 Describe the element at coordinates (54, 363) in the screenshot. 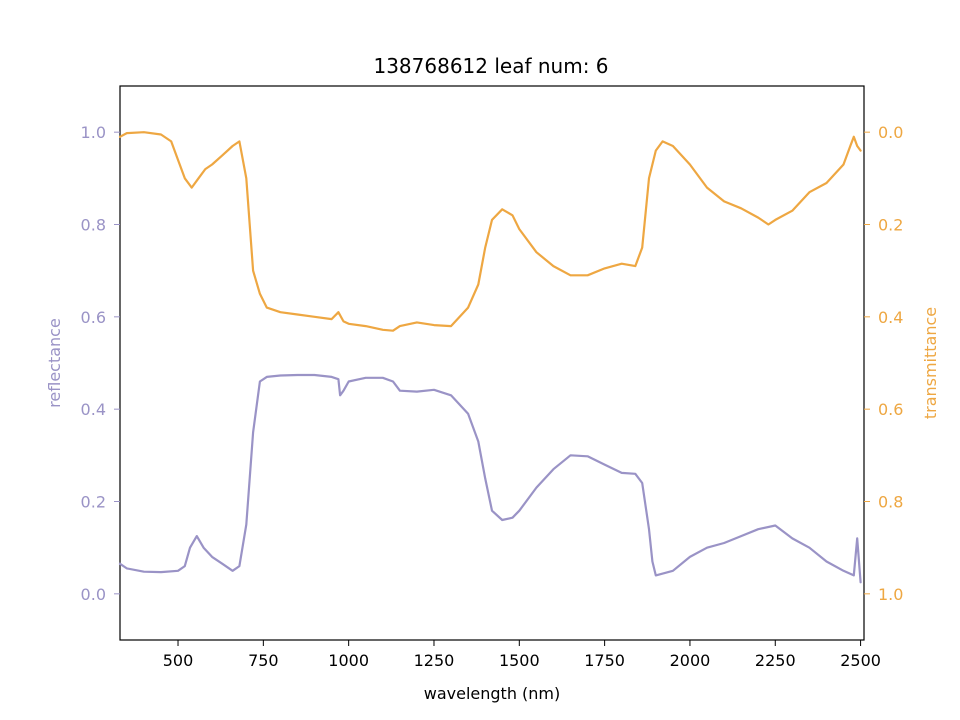

I see `y-axis-left-label: reflectance` at that location.